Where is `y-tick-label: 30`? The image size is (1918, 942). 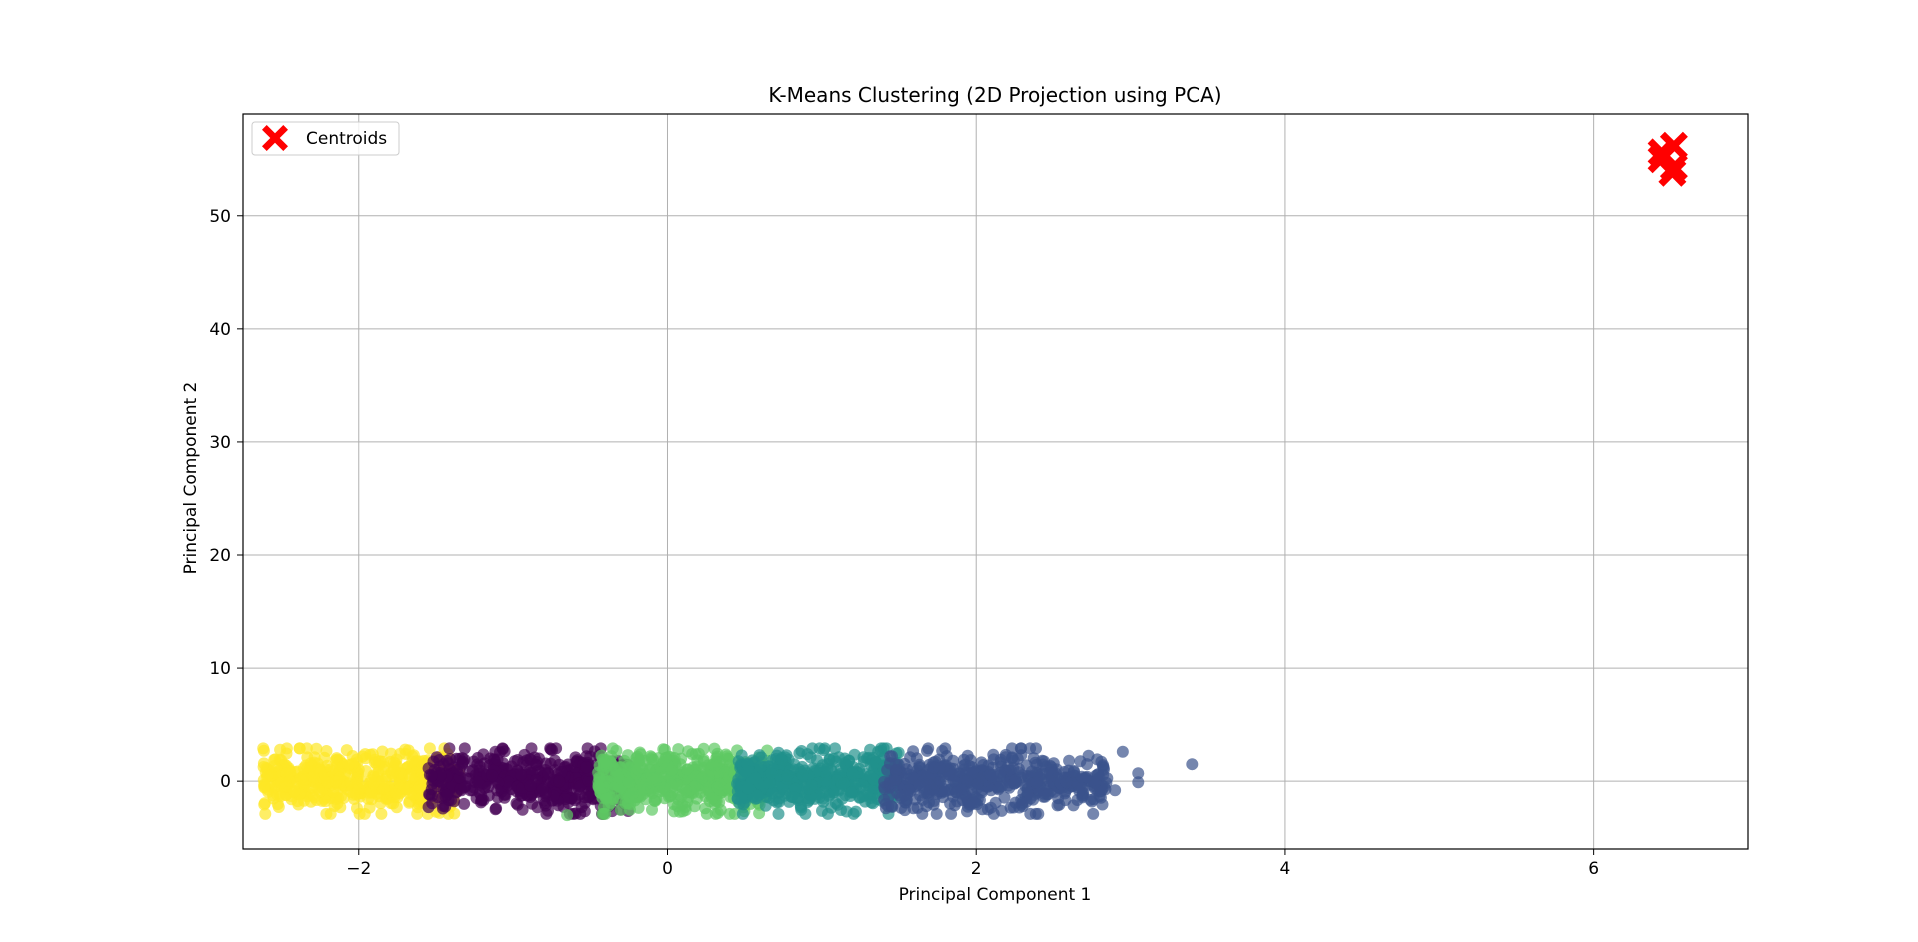 y-tick-label: 30 is located at coordinates (220, 443).